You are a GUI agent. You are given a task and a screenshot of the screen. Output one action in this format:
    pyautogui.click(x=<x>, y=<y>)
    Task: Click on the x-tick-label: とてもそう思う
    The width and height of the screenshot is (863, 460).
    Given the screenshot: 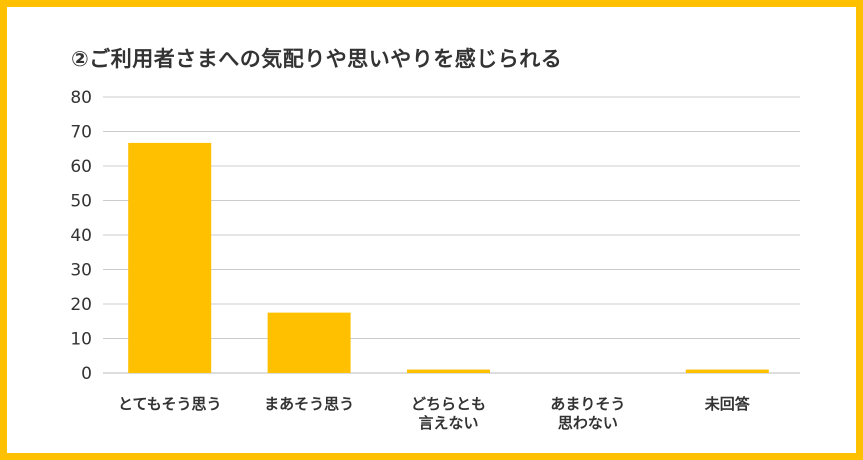 What is the action you would take?
    pyautogui.click(x=170, y=404)
    